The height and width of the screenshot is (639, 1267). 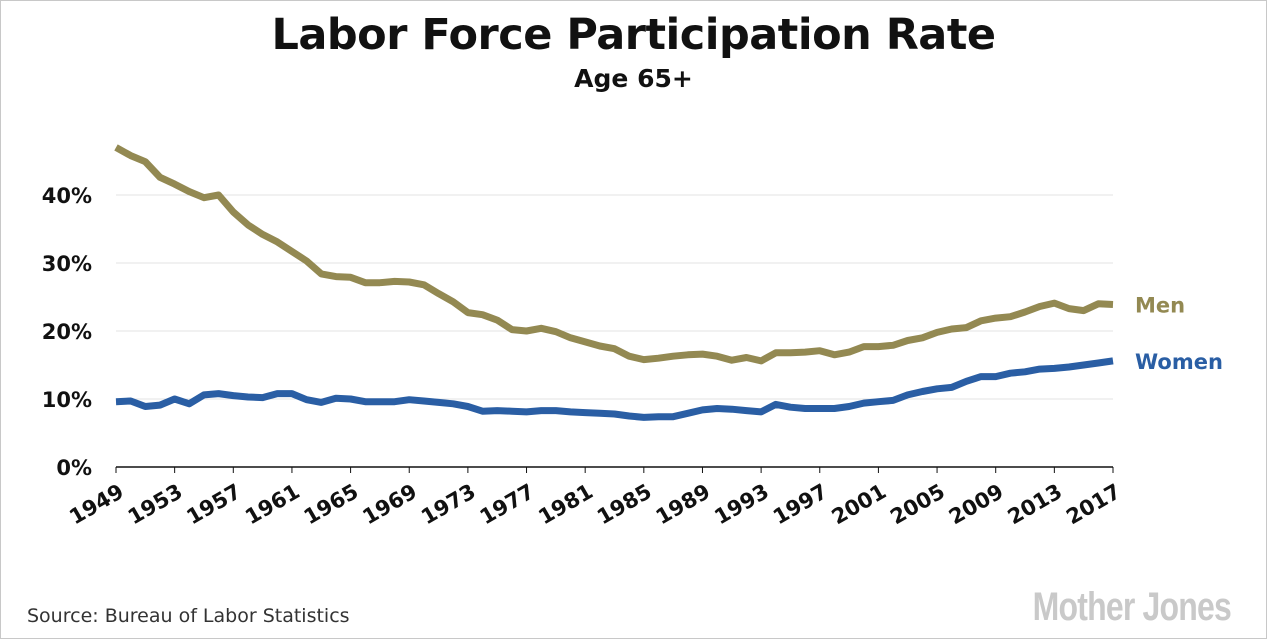 I want to click on y-tick-label: 20%, so click(x=67, y=332).